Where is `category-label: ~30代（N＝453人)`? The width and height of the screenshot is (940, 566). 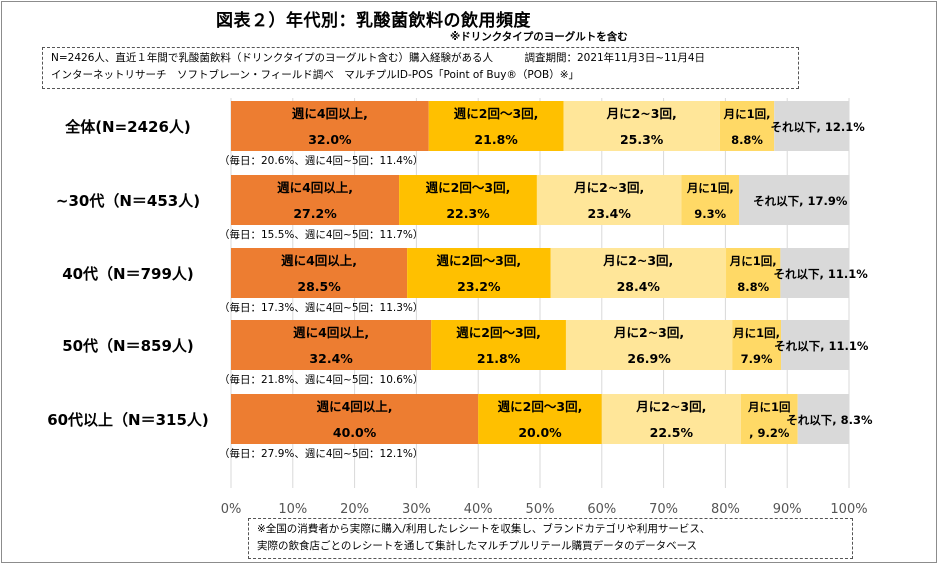
category-label: ~30代（N＝453人) is located at coordinates (128, 201).